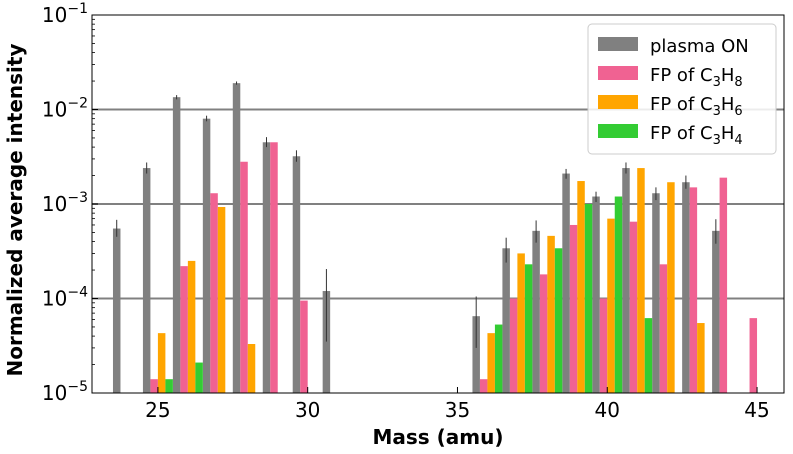 Image resolution: width=793 pixels, height=454 pixels. Describe the element at coordinates (65, 203) in the screenshot. I see `y-tick-label: 10⁻³` at that location.